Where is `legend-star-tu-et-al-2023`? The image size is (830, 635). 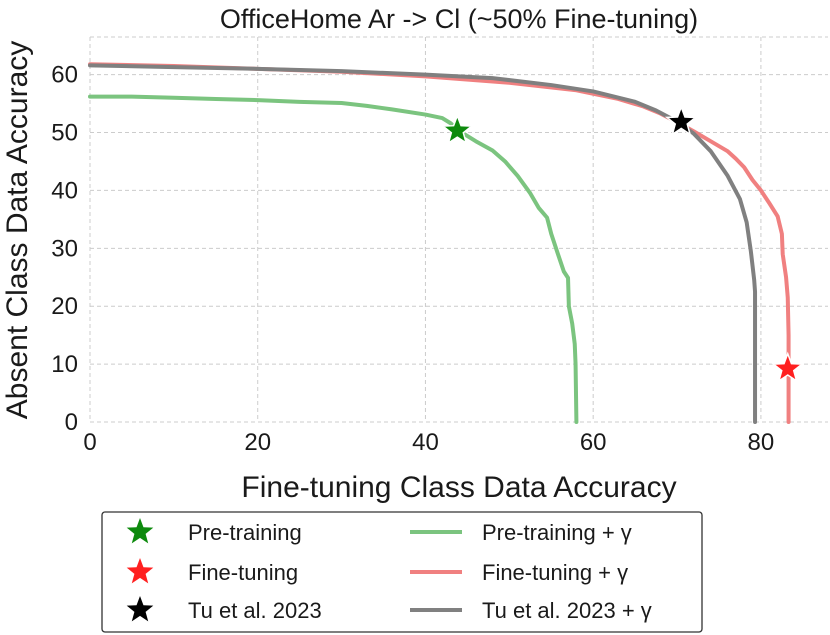
legend-star-tu-et-al-2023 is located at coordinates (140, 609).